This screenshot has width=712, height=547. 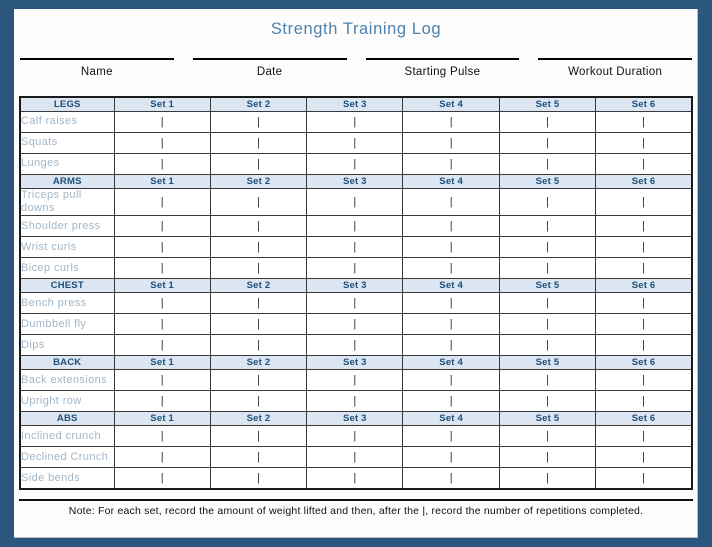 I want to click on name-field: Name, so click(x=97, y=69).